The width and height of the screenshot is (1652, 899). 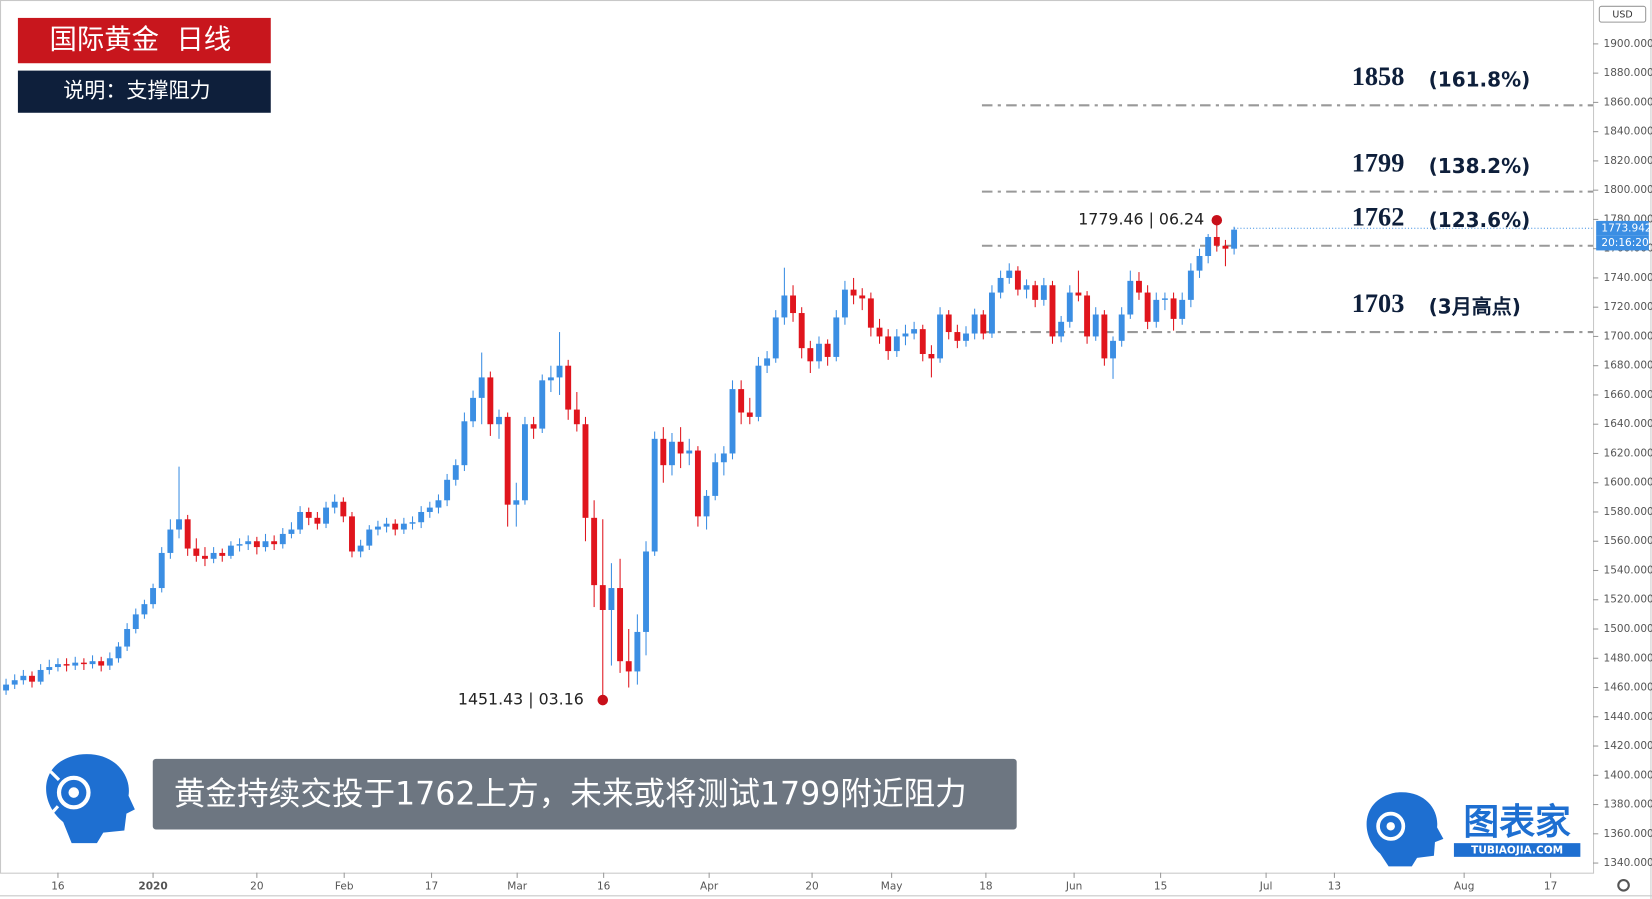 I want to click on x-tick-label: 15, so click(x=1160, y=886).